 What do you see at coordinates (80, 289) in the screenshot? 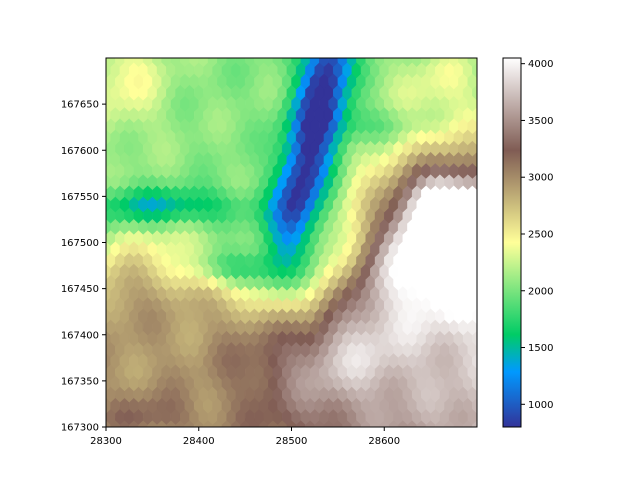
I see `y-tick-label: 167450` at bounding box center [80, 289].